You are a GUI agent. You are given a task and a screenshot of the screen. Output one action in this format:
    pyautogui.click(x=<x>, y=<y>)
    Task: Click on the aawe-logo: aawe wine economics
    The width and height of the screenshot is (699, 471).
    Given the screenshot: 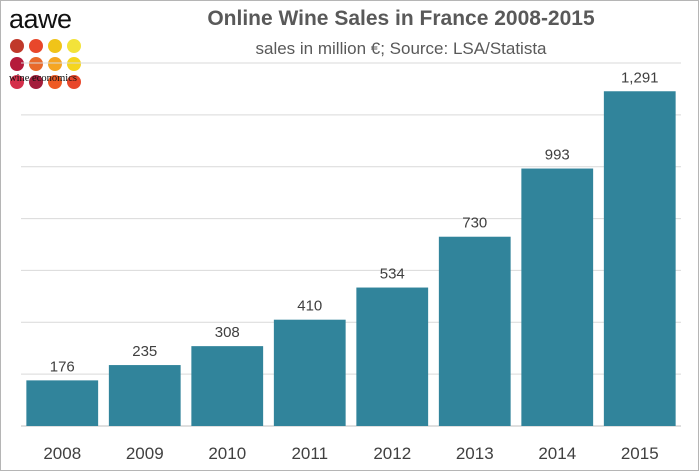 What is the action you would take?
    pyautogui.click(x=50, y=46)
    